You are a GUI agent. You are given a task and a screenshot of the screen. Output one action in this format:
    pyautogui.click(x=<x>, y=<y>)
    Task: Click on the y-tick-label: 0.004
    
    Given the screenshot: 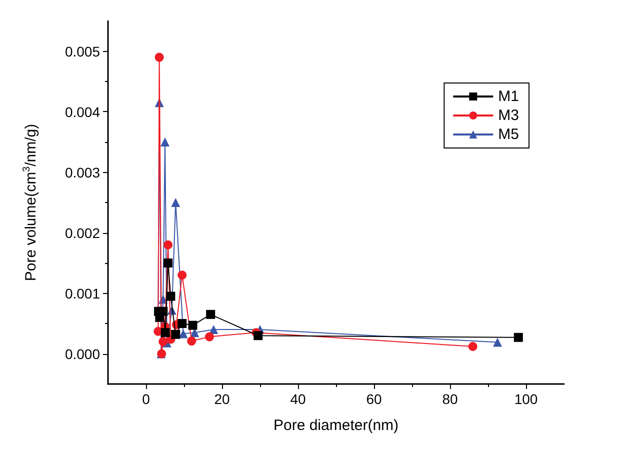 What is the action you would take?
    pyautogui.click(x=82, y=112)
    